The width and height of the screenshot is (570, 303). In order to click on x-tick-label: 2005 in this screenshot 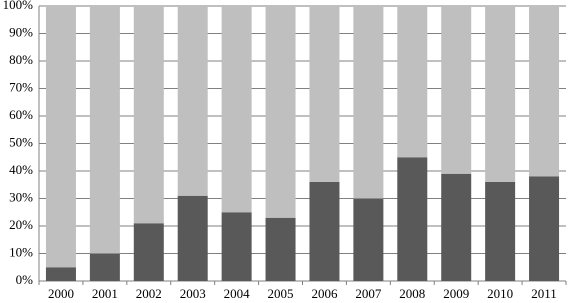, I will do `click(281, 293)`.